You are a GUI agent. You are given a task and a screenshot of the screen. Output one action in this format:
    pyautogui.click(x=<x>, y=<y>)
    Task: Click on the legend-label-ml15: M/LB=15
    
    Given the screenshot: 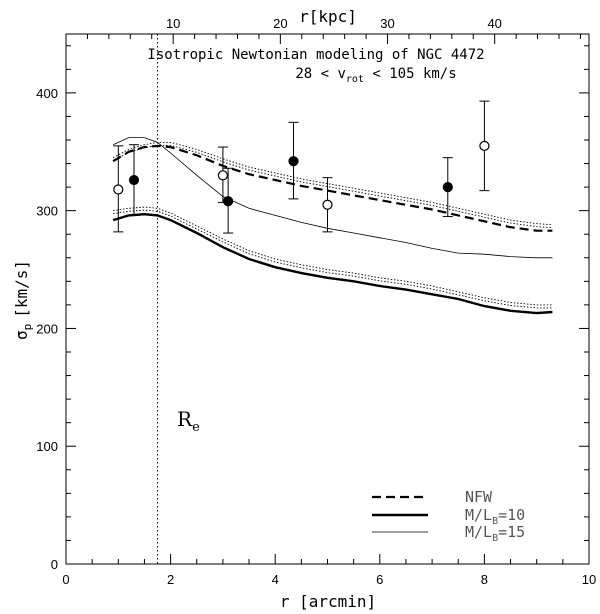 What is the action you would take?
    pyautogui.click(x=495, y=533)
    